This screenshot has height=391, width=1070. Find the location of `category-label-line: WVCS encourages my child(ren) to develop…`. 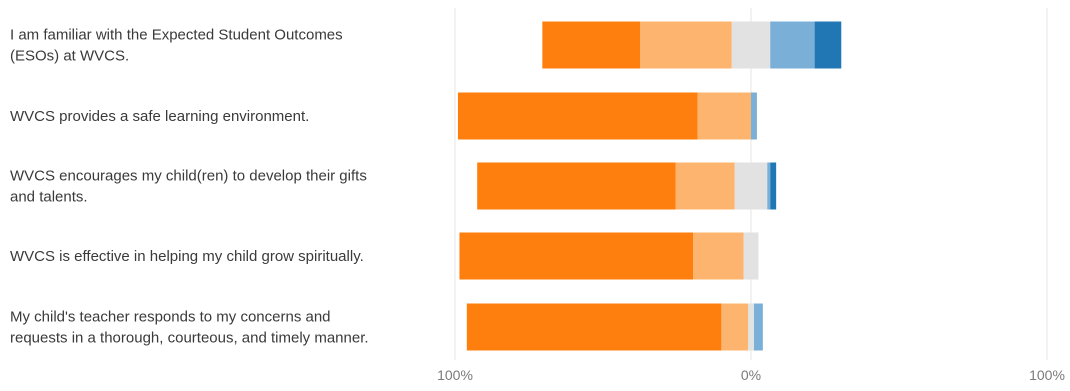

category-label-line: WVCS encourages my child(ren) to develop… is located at coordinates (188, 176).